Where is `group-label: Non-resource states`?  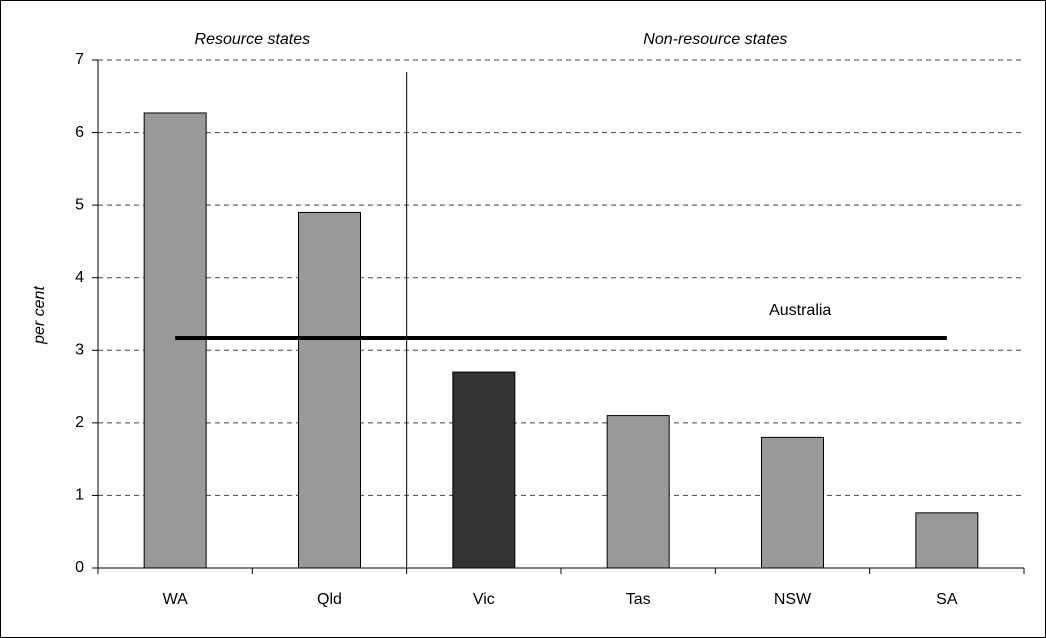 group-label: Non-resource states is located at coordinates (715, 39).